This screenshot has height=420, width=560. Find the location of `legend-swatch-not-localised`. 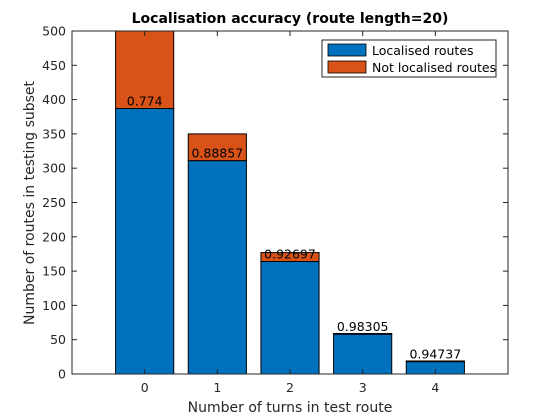

legend-swatch-not-localised is located at coordinates (347, 67).